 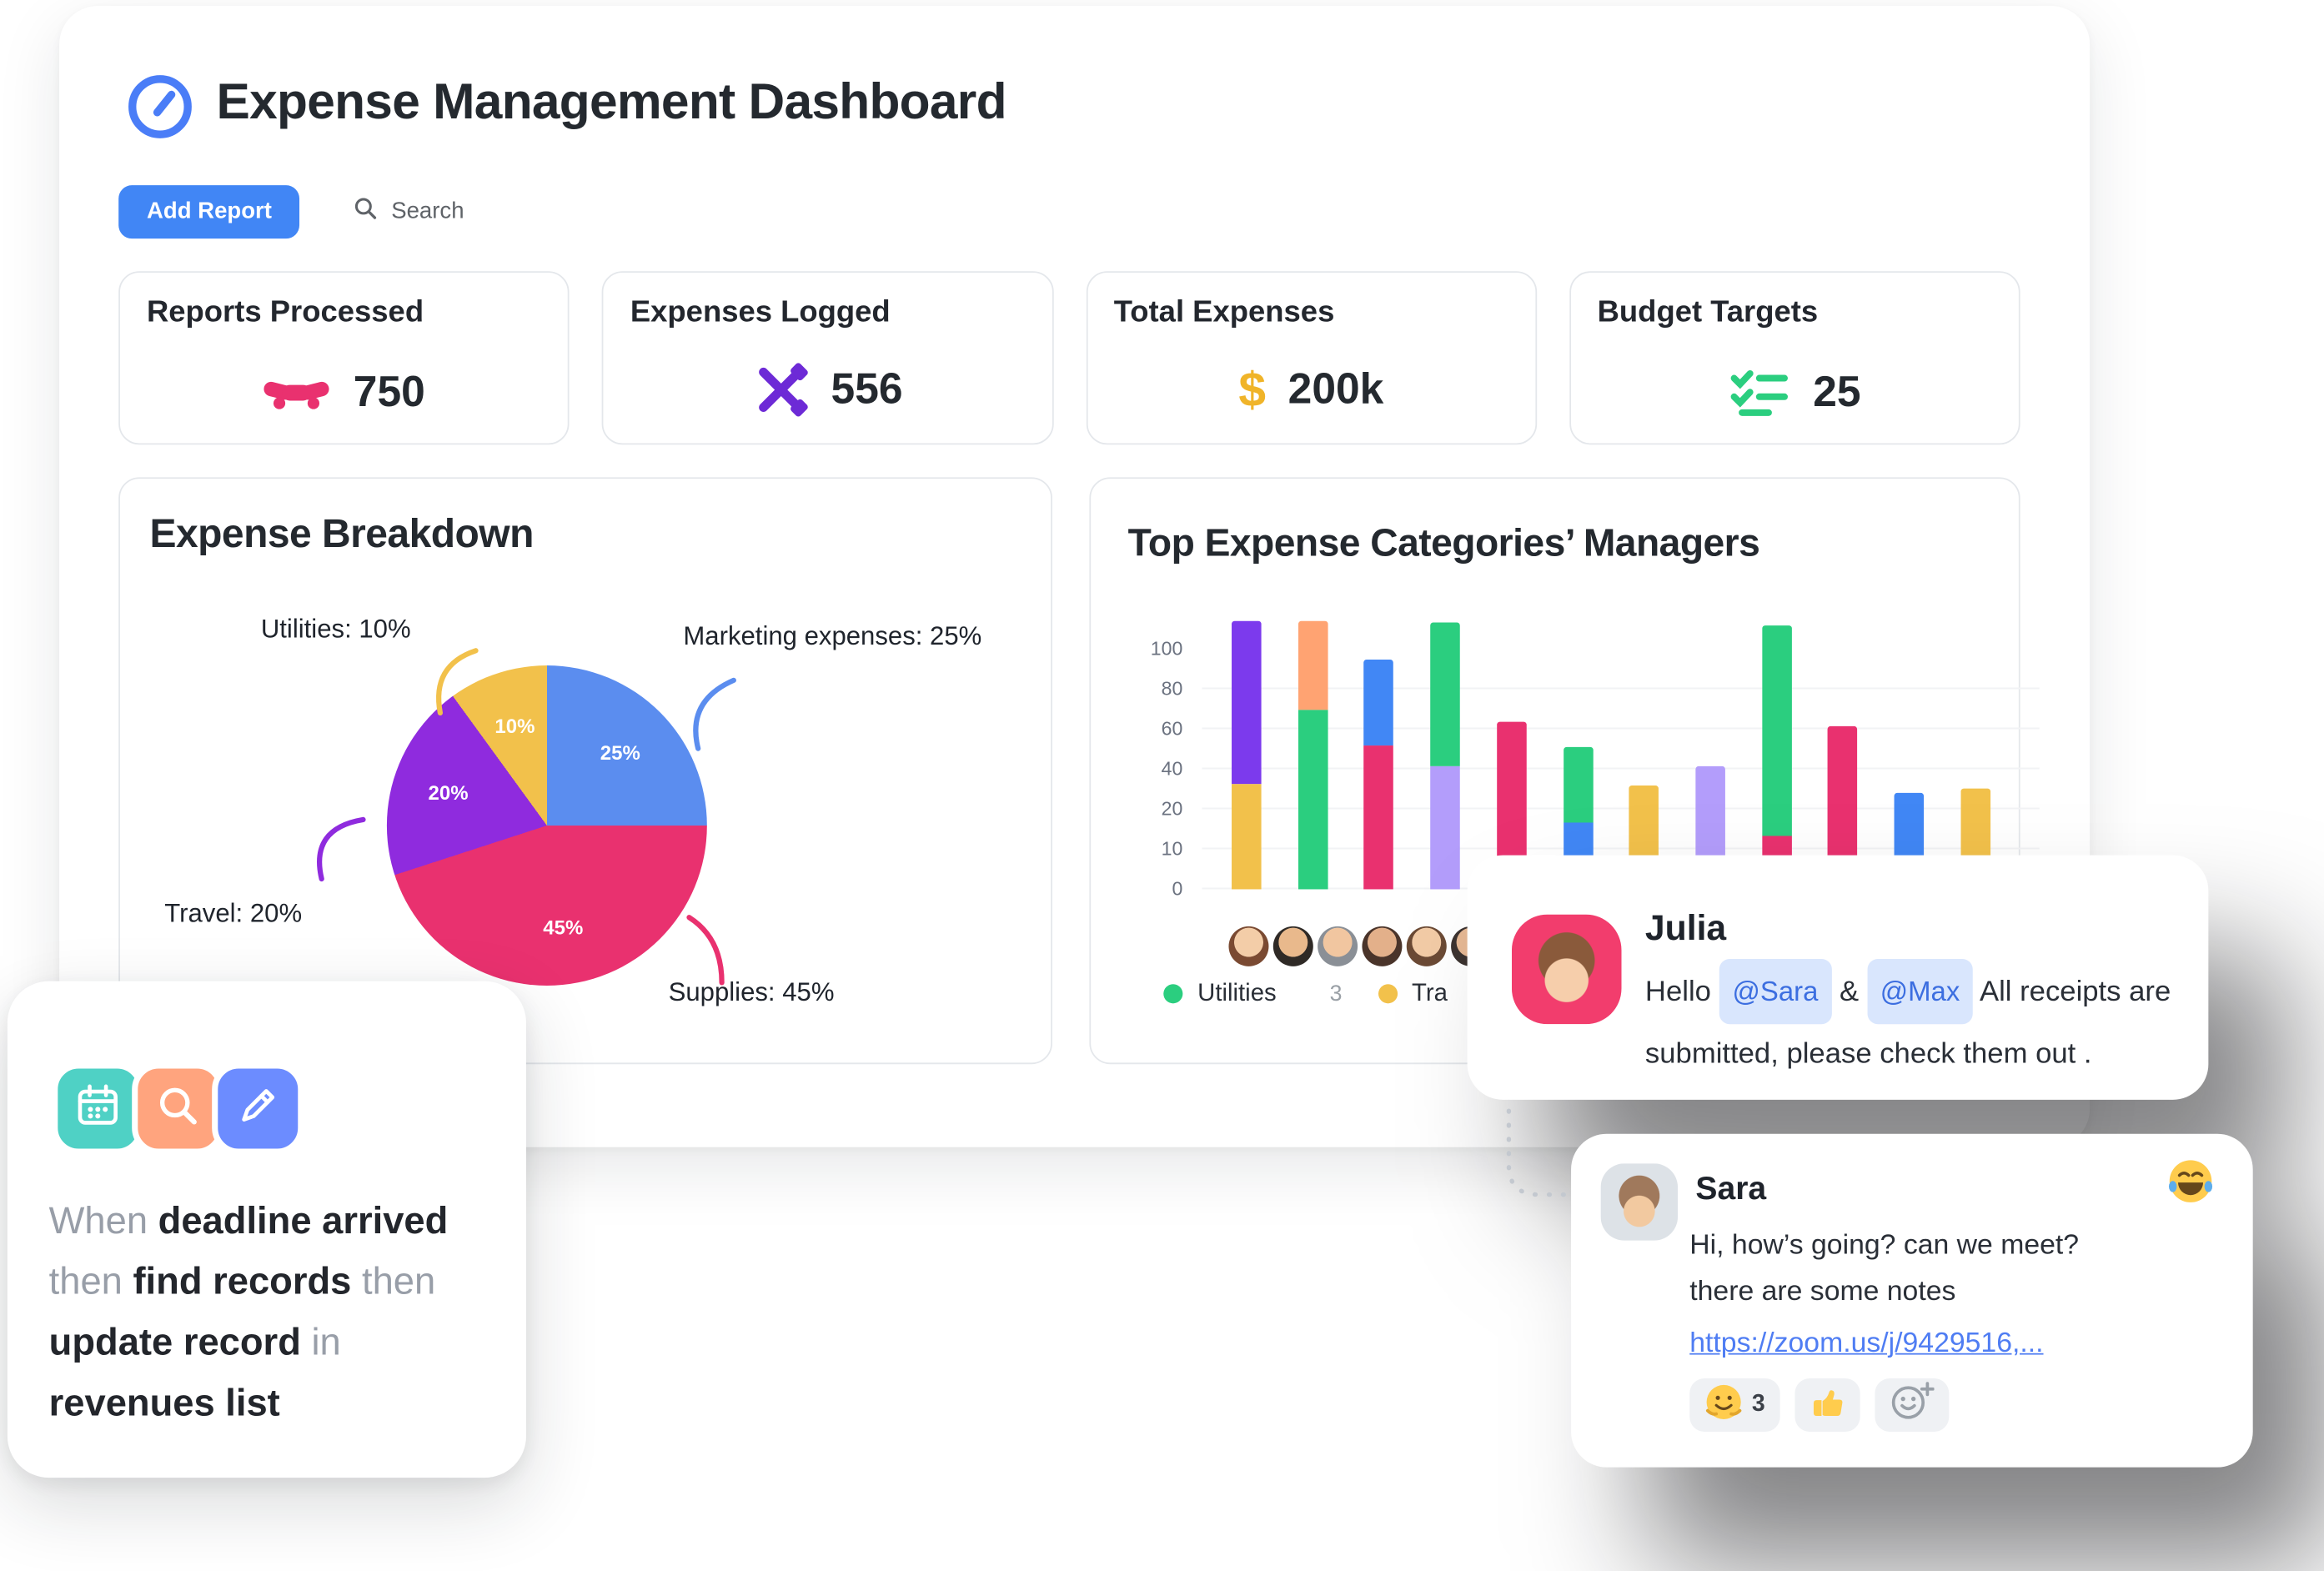 I want to click on chat-author-name: Julia, so click(x=1685, y=928).